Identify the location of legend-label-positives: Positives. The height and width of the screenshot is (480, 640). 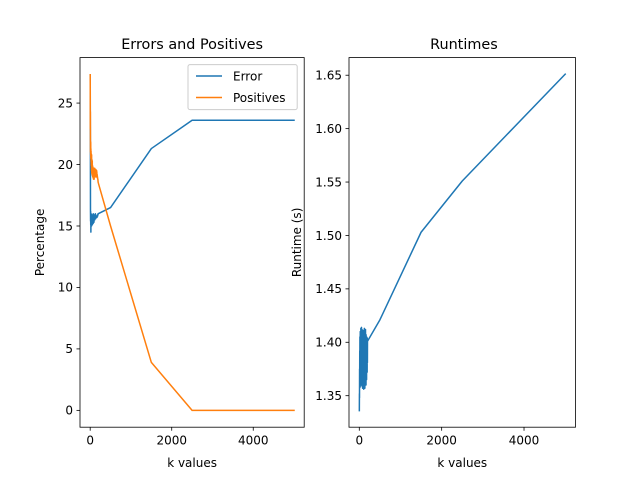
(259, 98).